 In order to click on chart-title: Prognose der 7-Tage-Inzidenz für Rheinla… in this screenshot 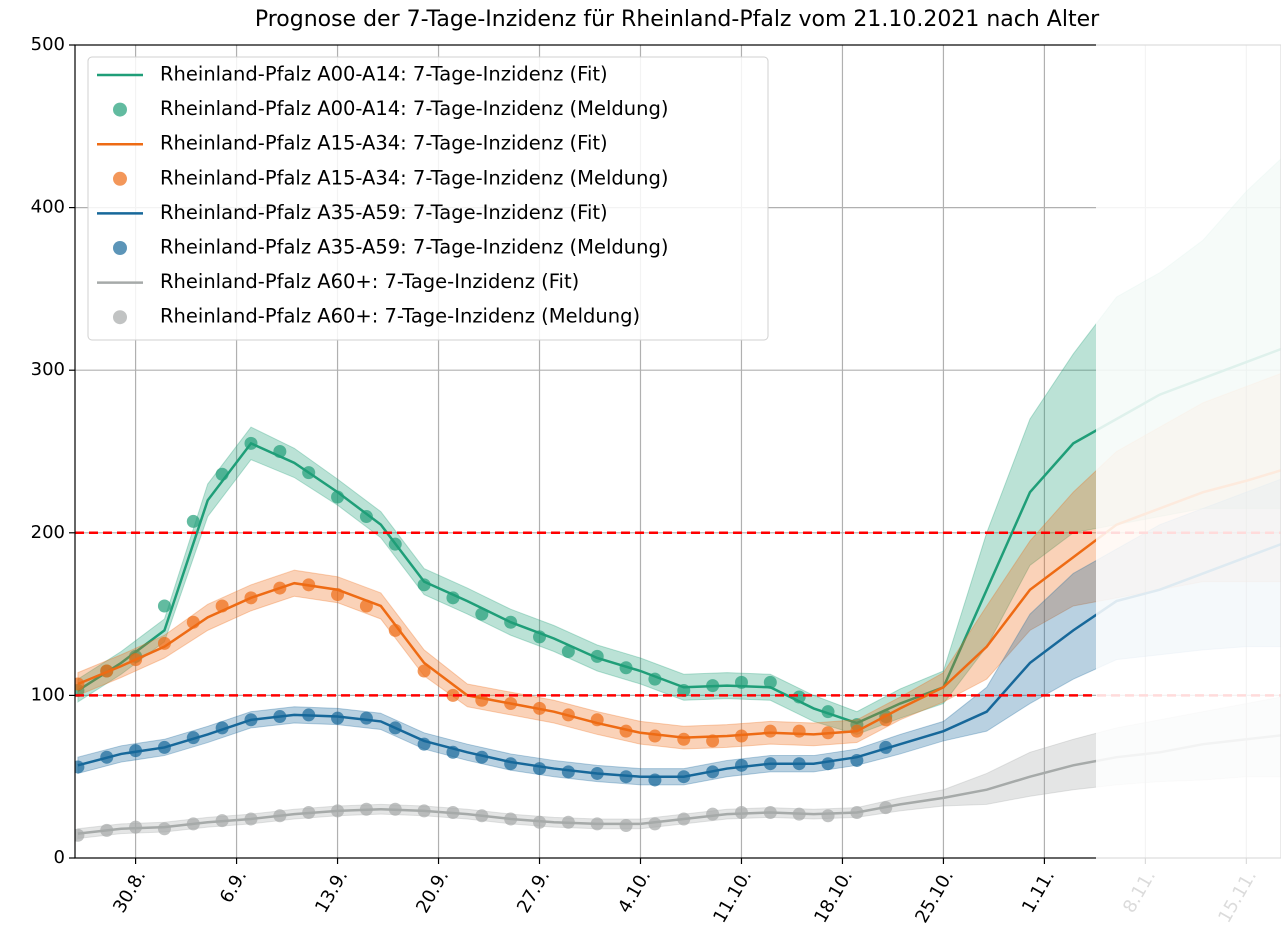, I will do `click(677, 19)`.